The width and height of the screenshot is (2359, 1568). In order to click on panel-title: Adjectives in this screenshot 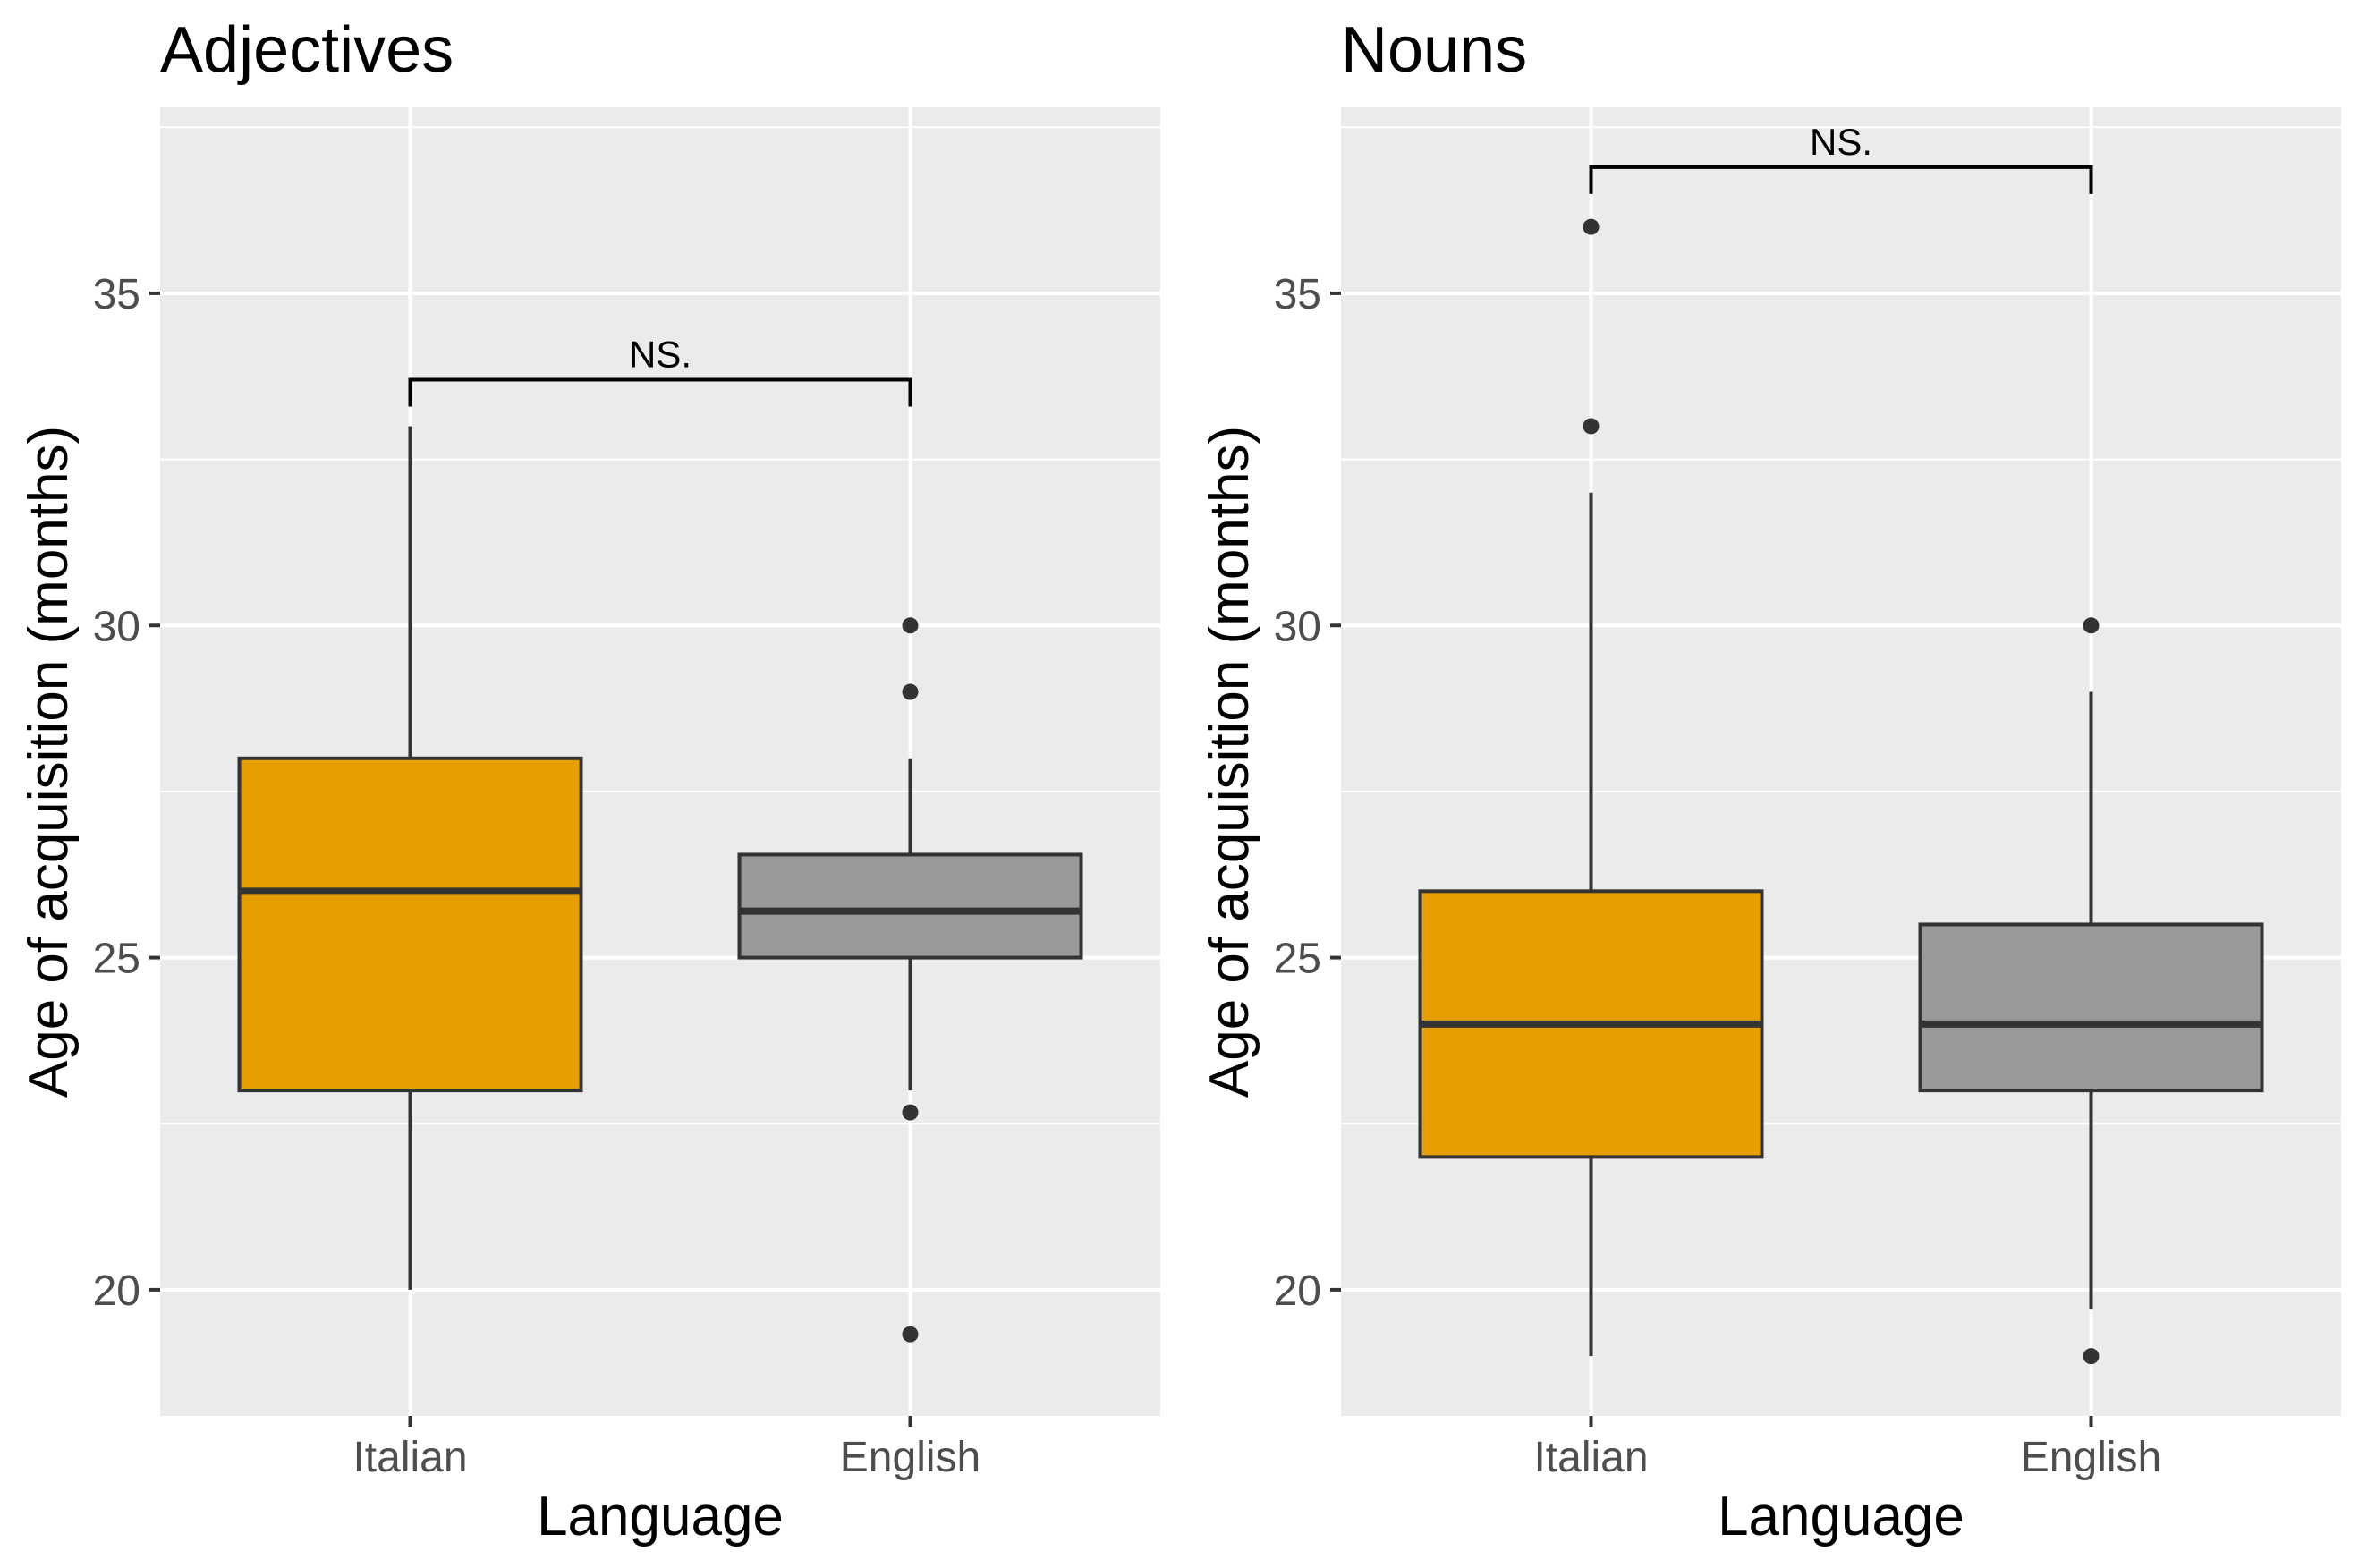, I will do `click(307, 50)`.